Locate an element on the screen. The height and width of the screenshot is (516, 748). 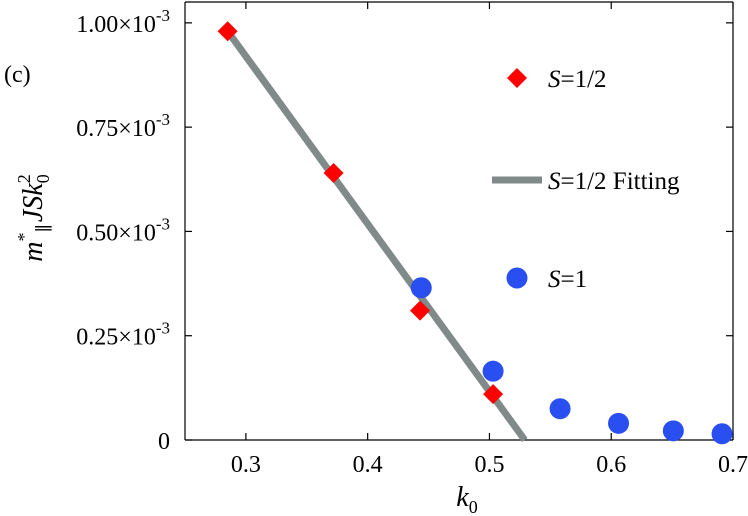
y-axis-title: m*∥JSk20 is located at coordinates (34, 217).